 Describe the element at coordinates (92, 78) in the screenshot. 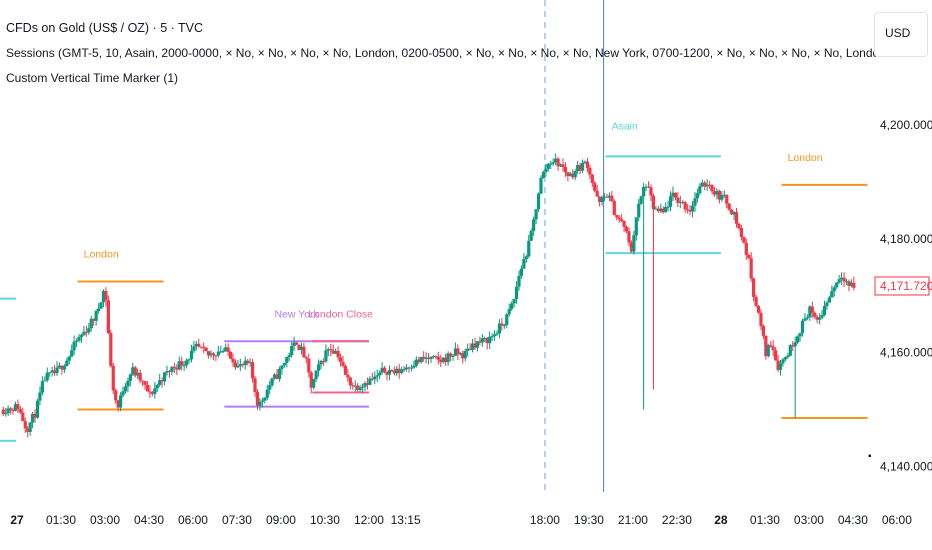

I see `time-marker-indicator-legend: Custom Vertical Time Marker (1)` at that location.